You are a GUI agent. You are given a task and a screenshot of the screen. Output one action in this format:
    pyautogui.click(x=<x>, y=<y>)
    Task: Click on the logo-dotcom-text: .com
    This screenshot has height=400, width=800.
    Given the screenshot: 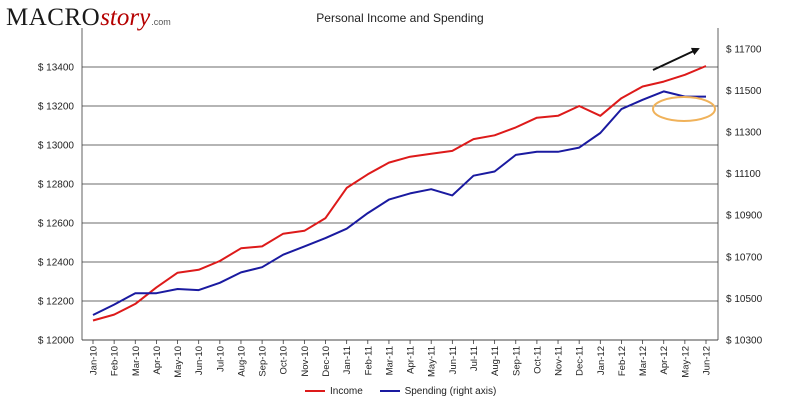 What is the action you would take?
    pyautogui.click(x=161, y=22)
    